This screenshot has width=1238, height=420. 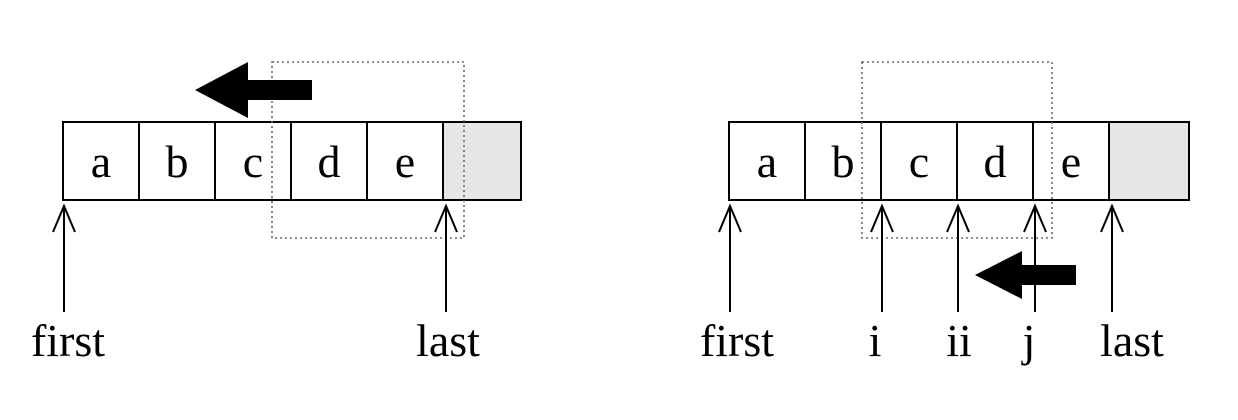 What do you see at coordinates (737, 284) in the screenshot?
I see `right-pointer-first: first` at bounding box center [737, 284].